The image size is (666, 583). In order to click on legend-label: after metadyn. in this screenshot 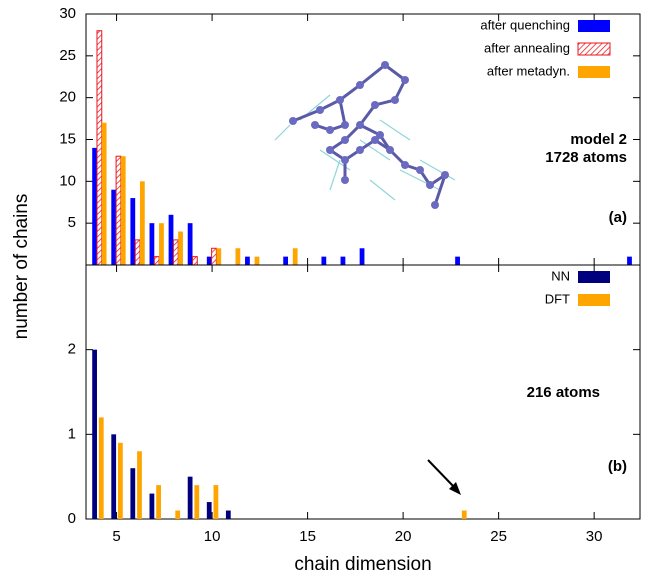, I will do `click(528, 70)`.